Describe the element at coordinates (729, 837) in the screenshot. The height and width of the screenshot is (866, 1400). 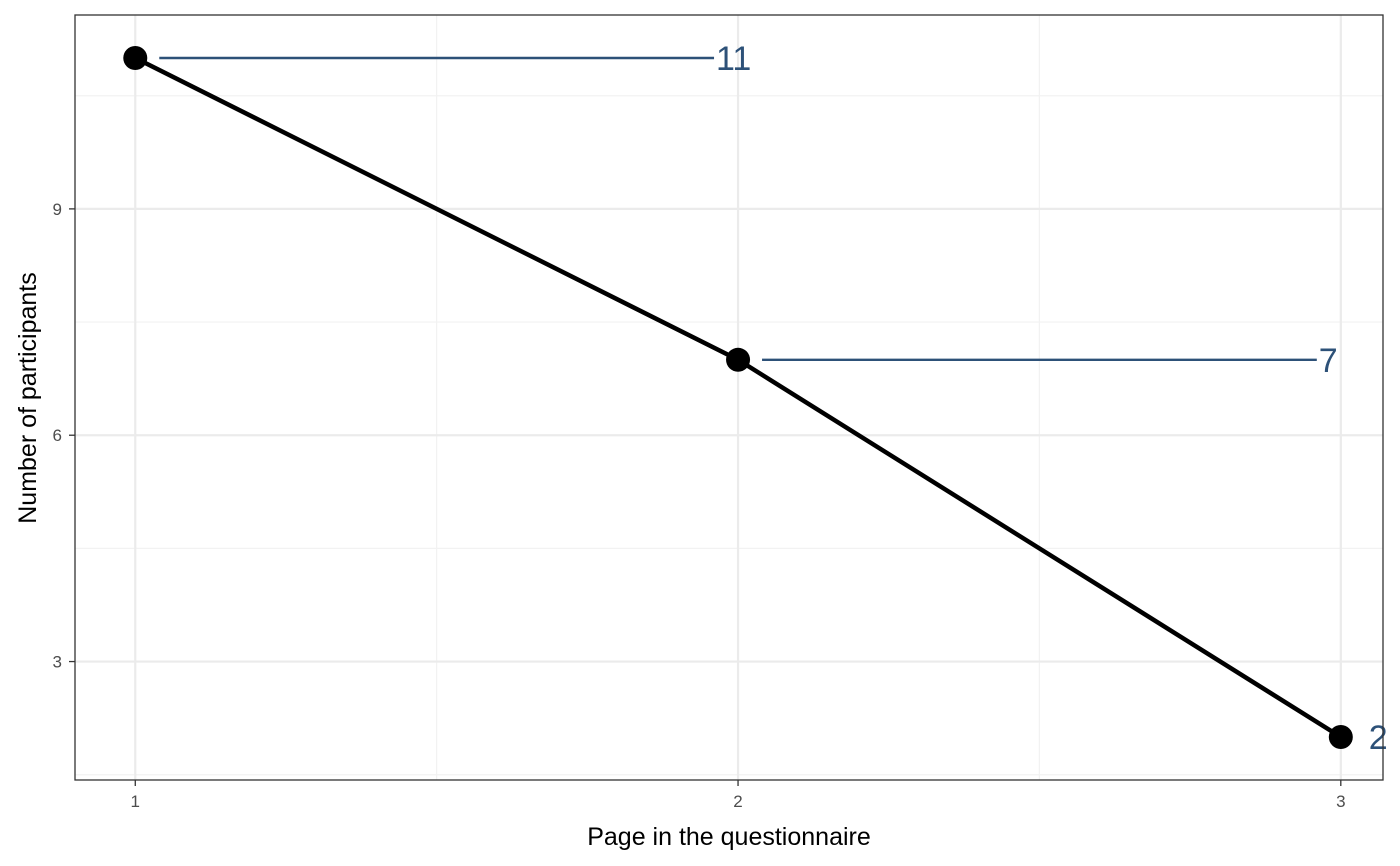
I see `x-axis-title: Page in the questionnaire` at that location.